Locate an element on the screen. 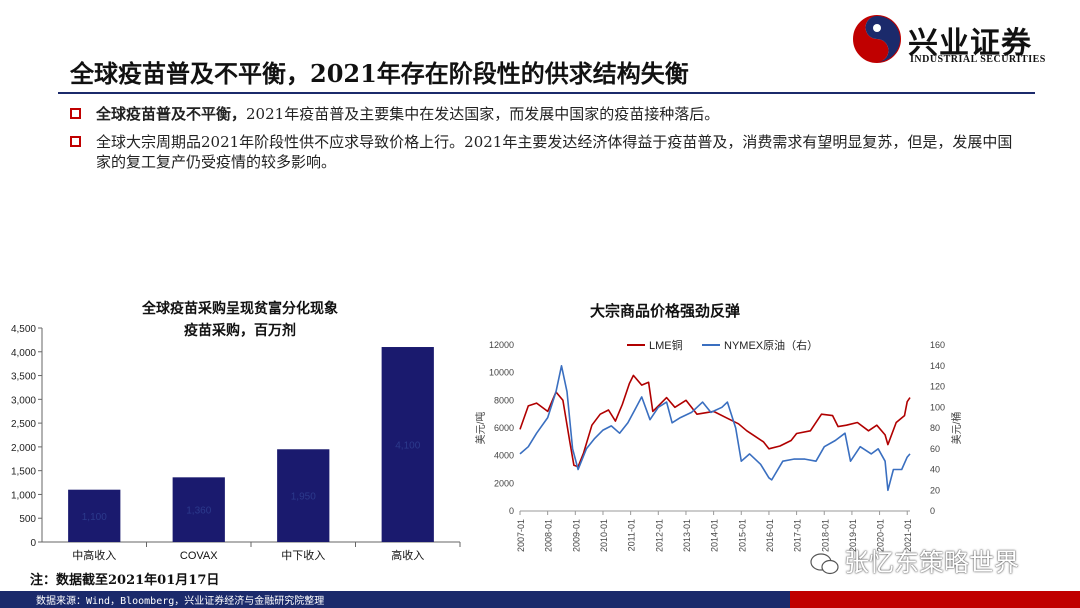 This screenshot has width=1080, height=608. y-right-tick-label: 40 is located at coordinates (935, 470).